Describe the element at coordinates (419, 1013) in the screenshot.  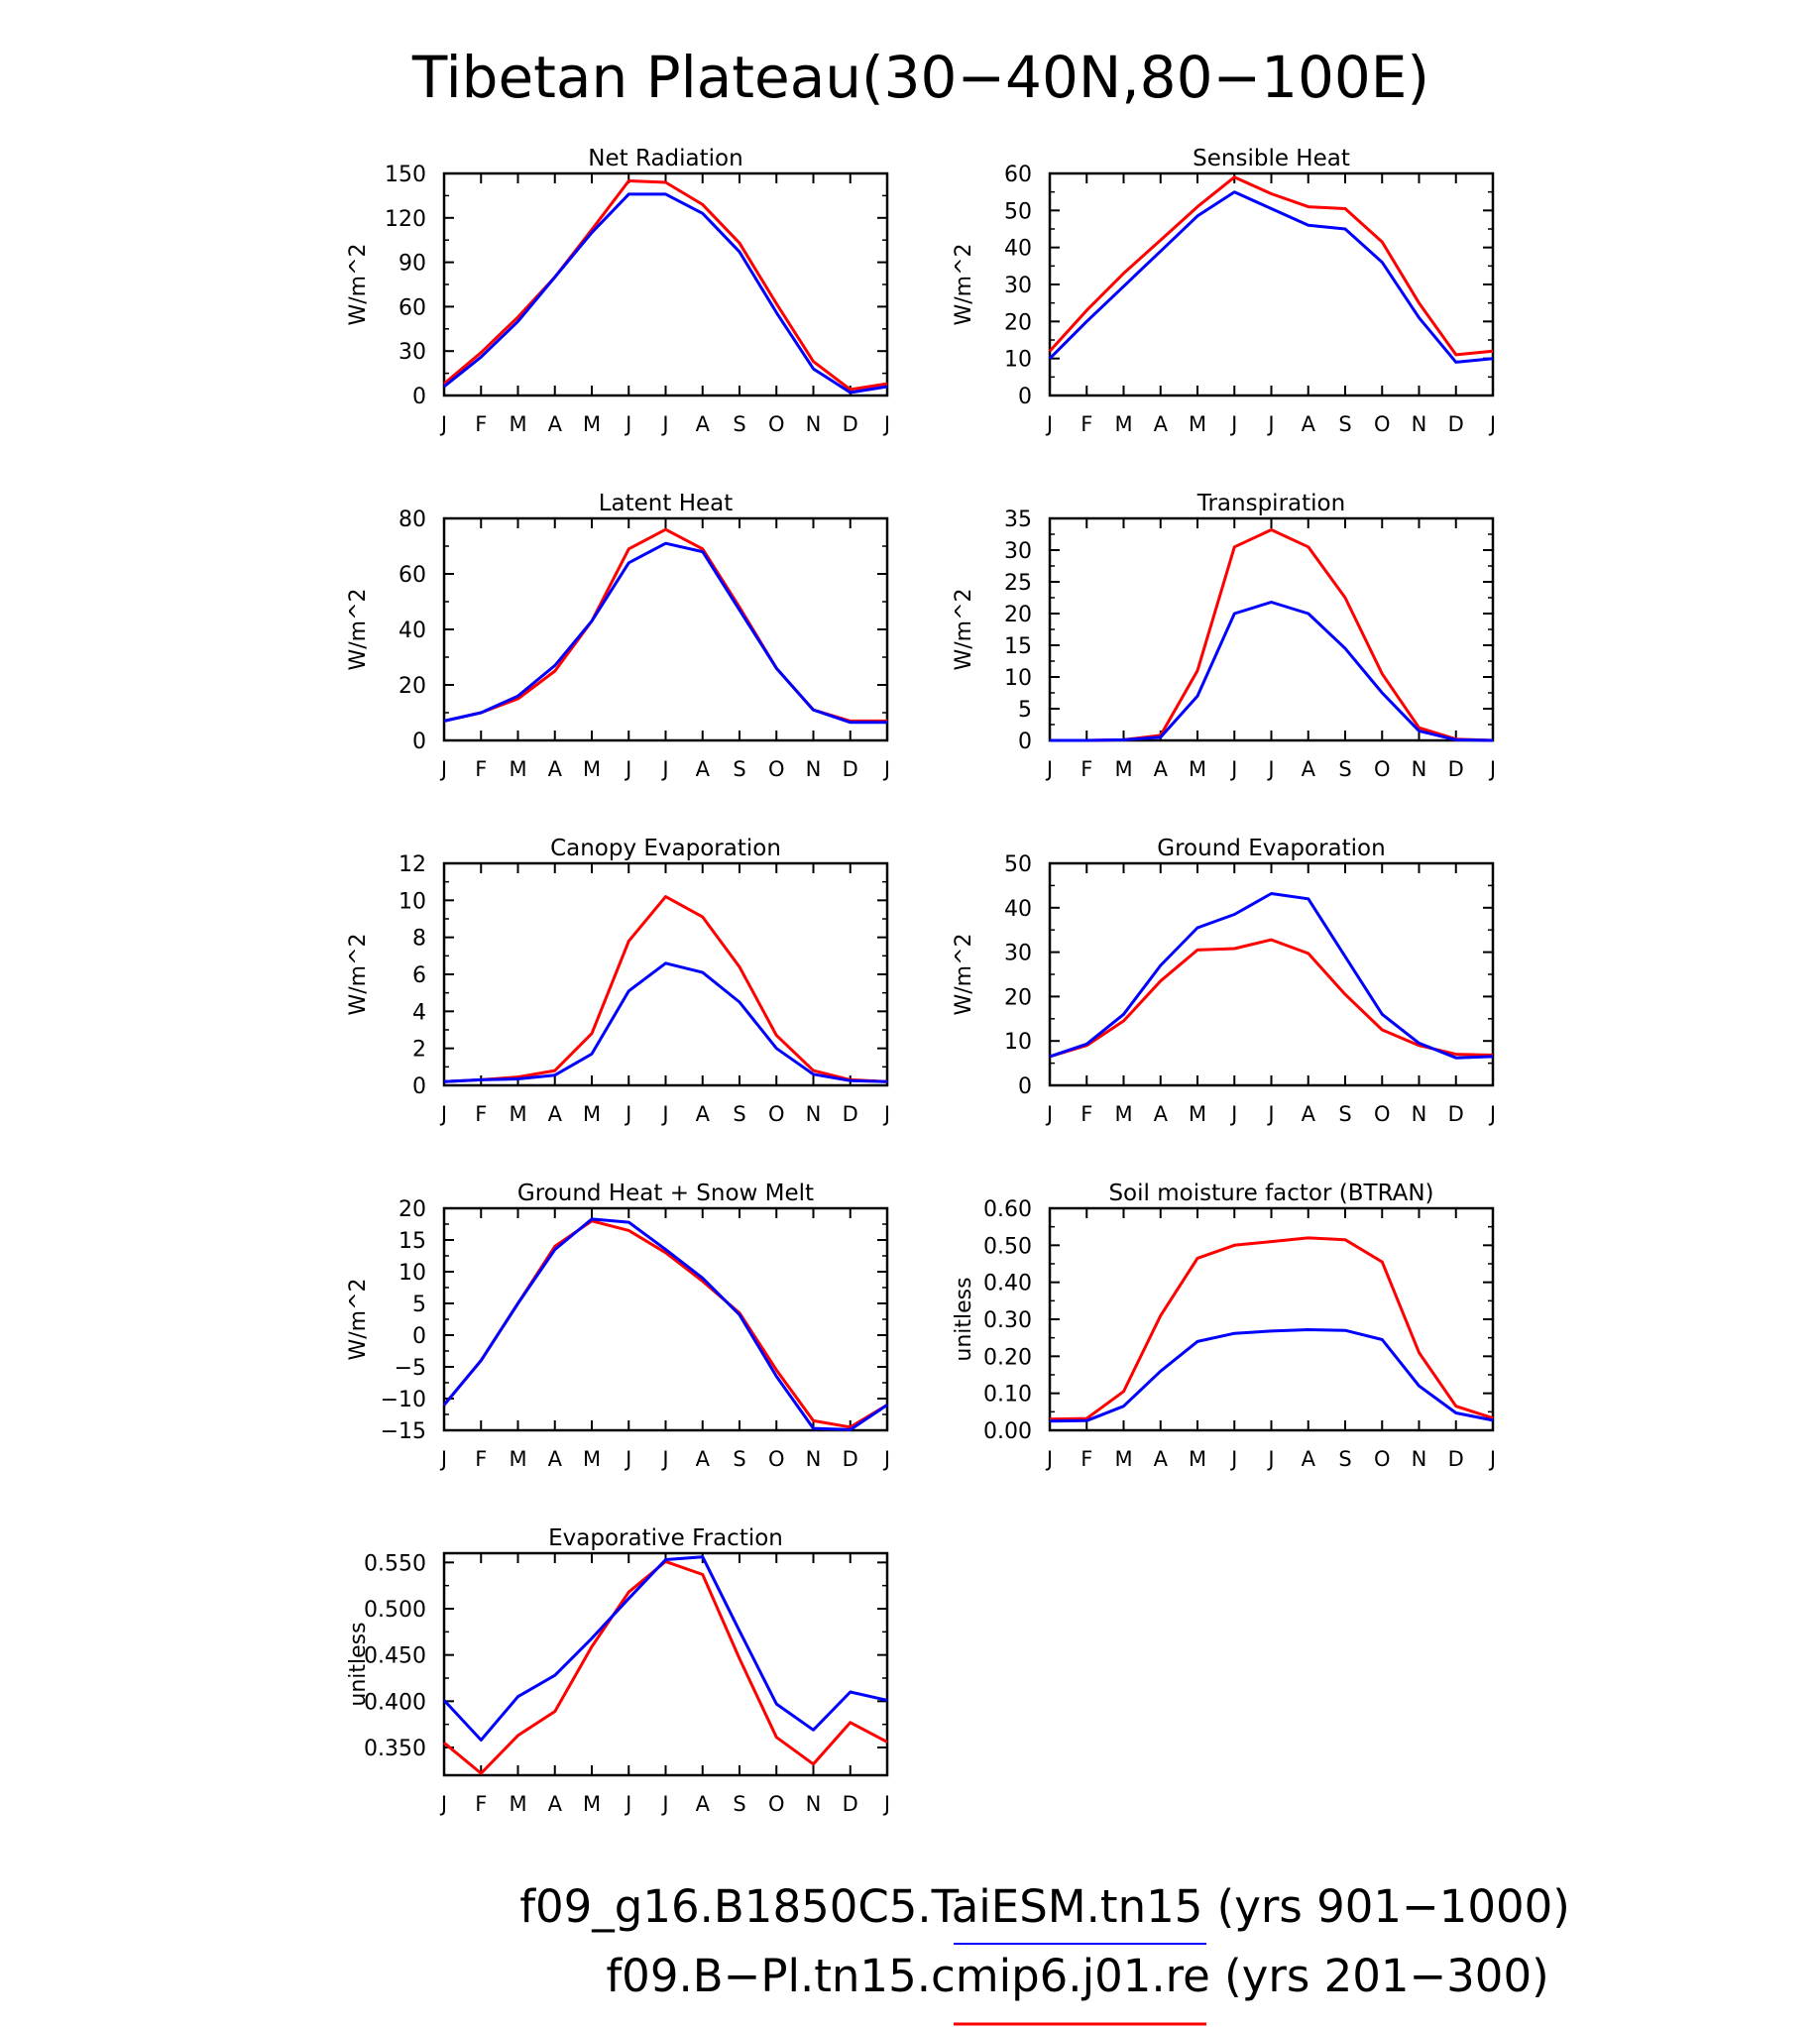
I see `y-tick-label: 4` at that location.